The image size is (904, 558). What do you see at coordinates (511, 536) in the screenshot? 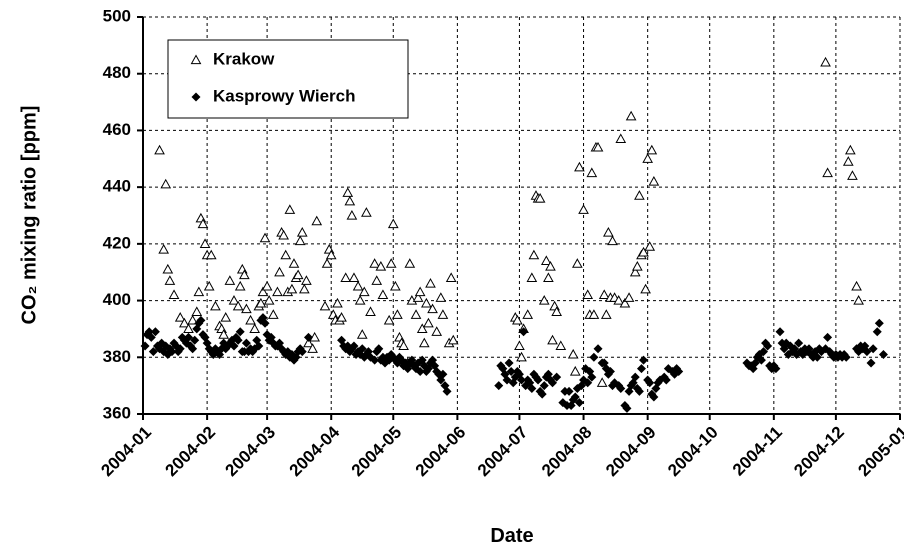
I see `x-axis-label: Date` at bounding box center [511, 536].